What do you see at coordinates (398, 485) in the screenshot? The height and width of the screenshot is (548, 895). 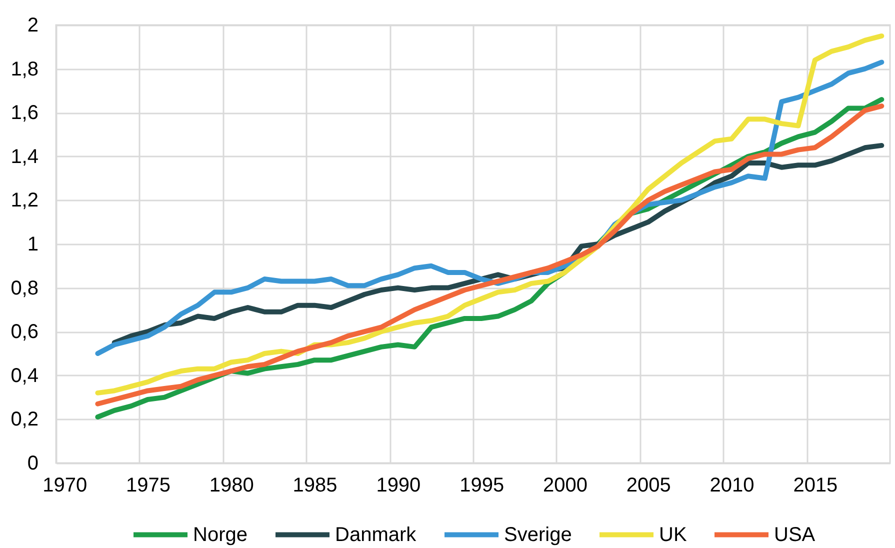 I see `x-tick-label: 1990` at bounding box center [398, 485].